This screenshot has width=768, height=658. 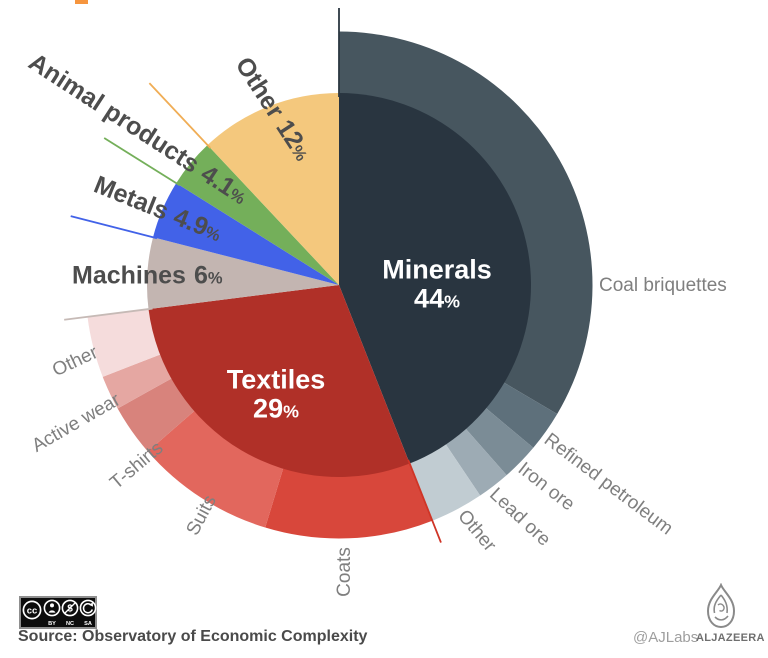 I want to click on aljazeera-logo-icon, so click(x=721, y=606).